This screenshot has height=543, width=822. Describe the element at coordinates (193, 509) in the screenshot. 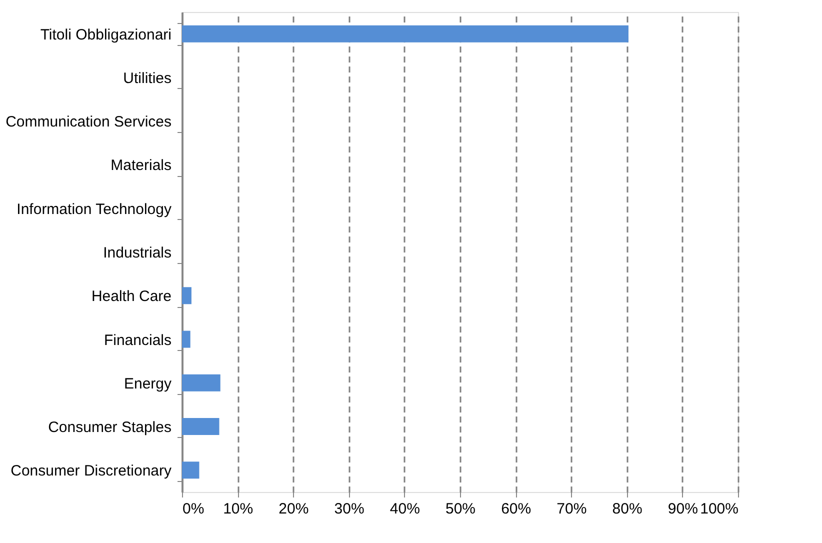

I see `x-tick-label: 0%` at that location.